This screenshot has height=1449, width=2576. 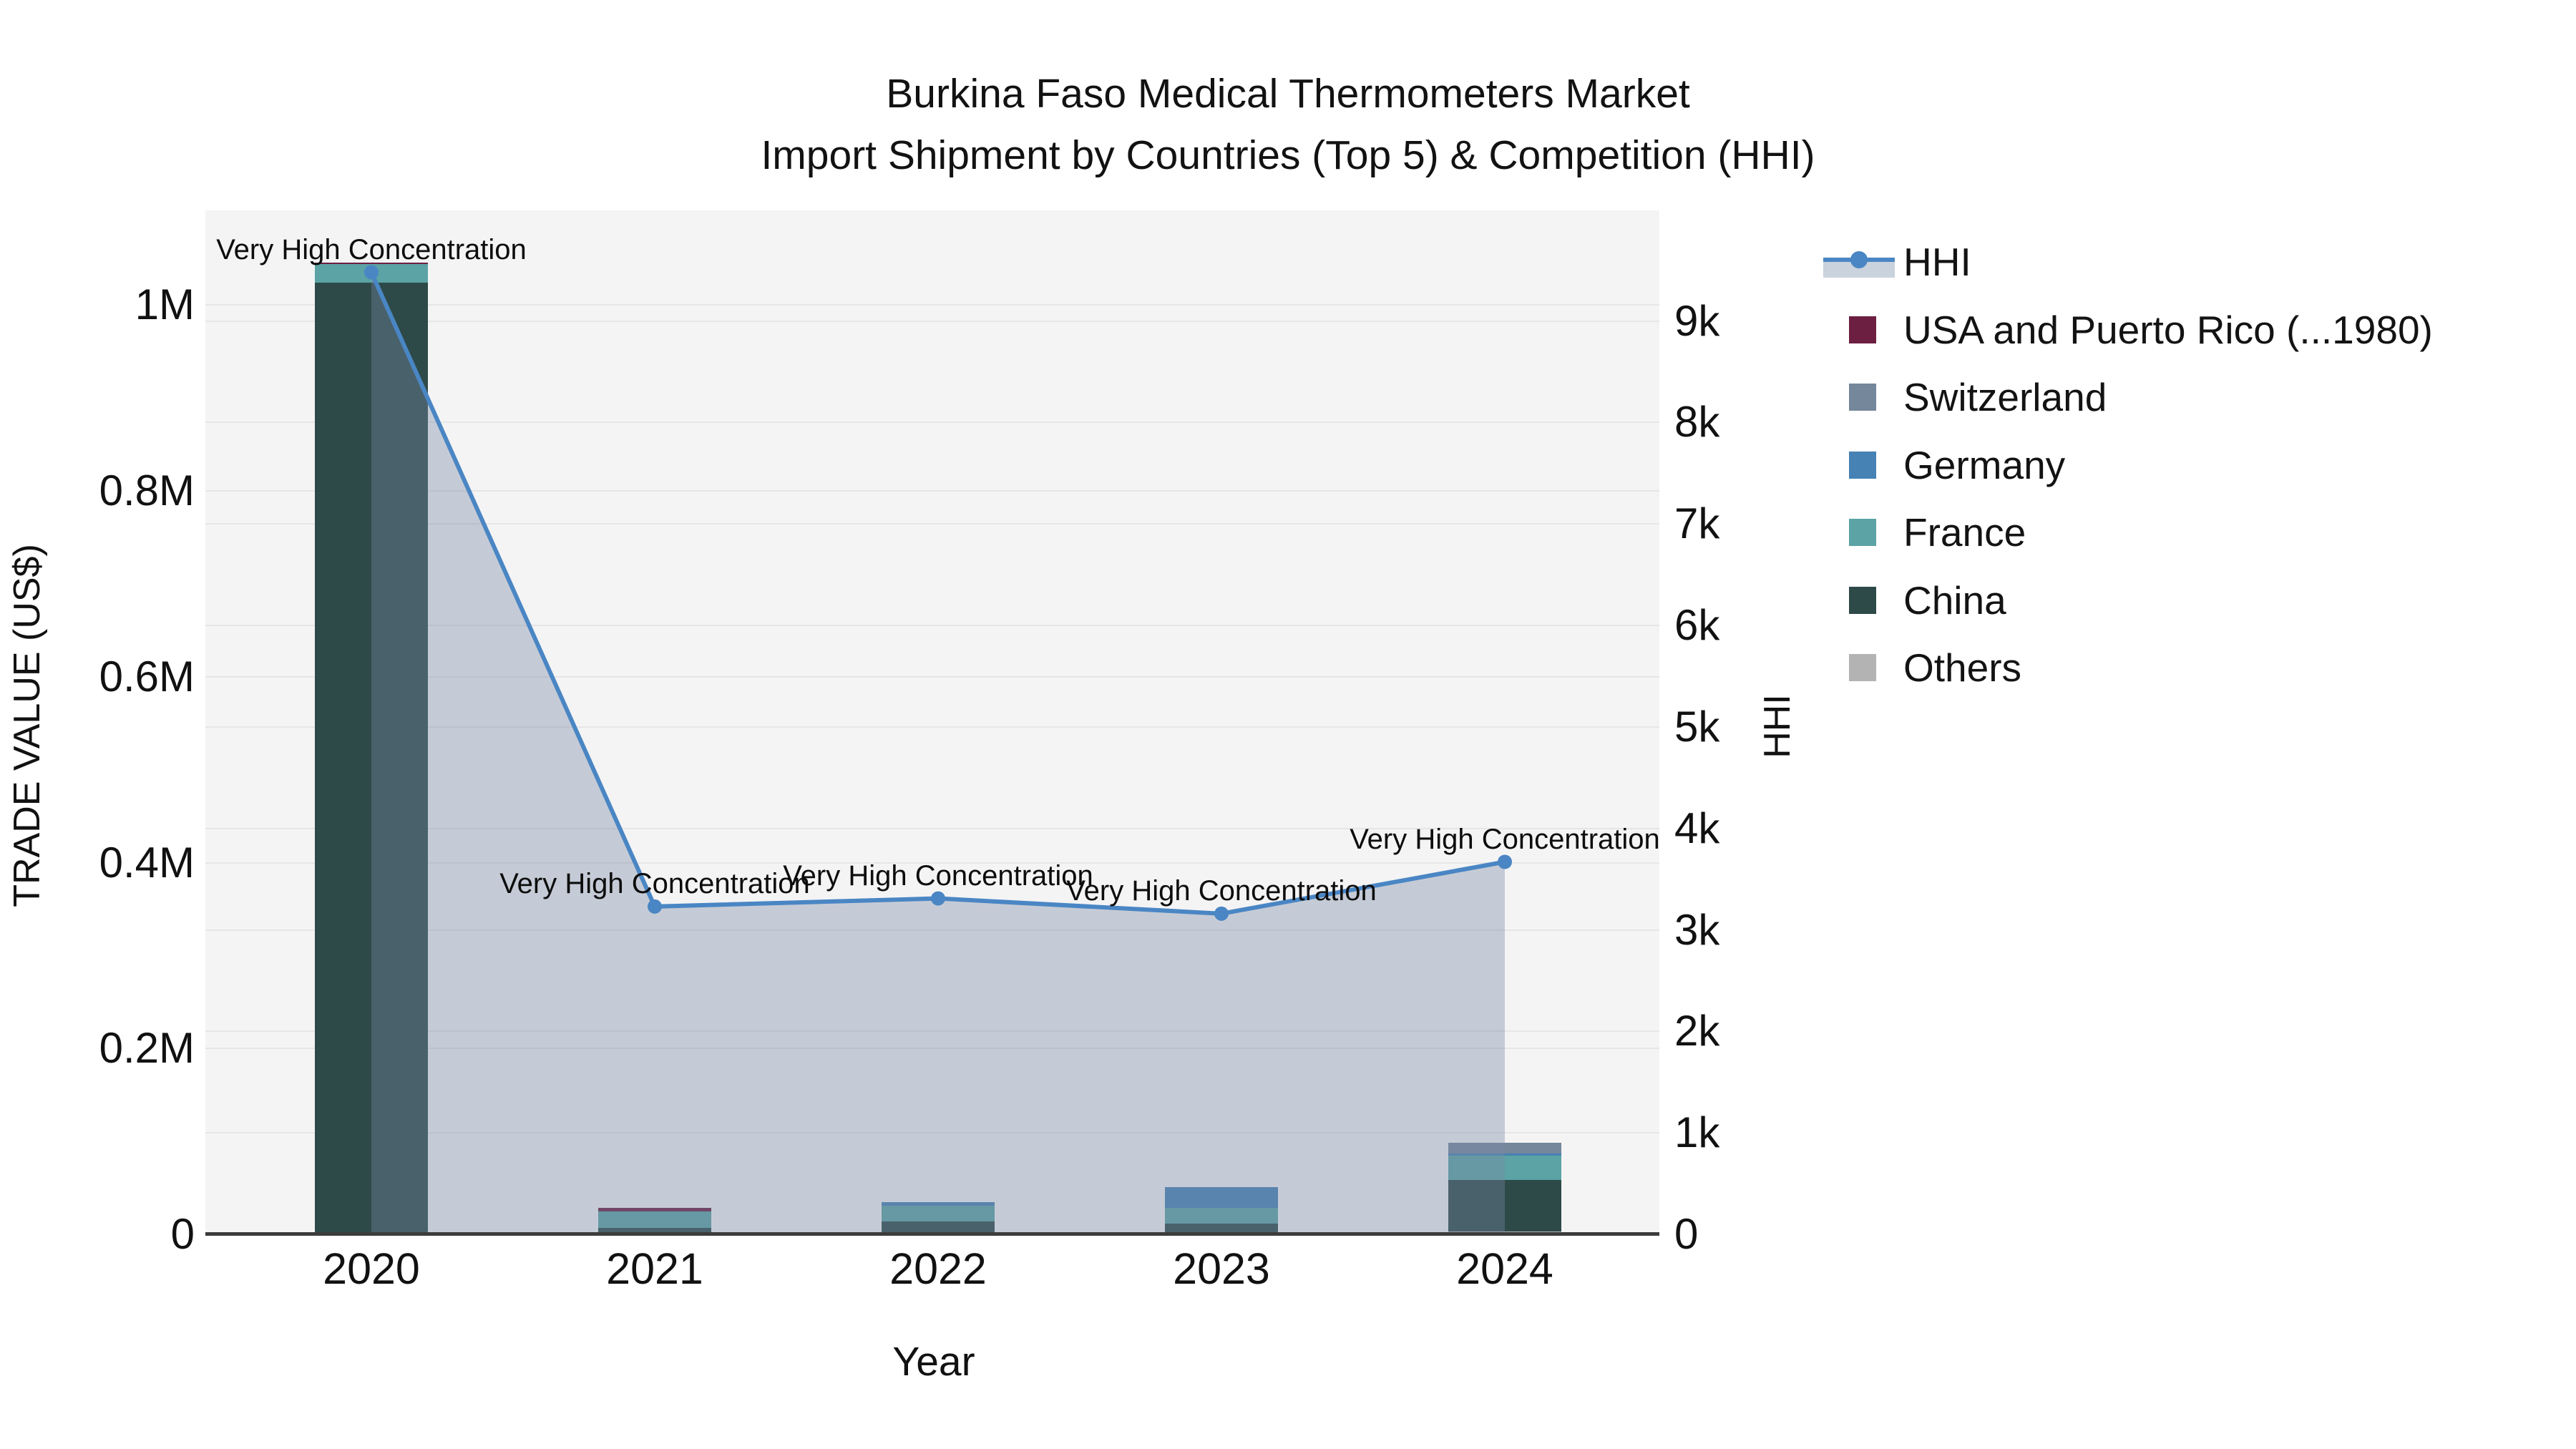 What do you see at coordinates (372, 249) in the screenshot?
I see `annotation-2020: Very High Concentration` at bounding box center [372, 249].